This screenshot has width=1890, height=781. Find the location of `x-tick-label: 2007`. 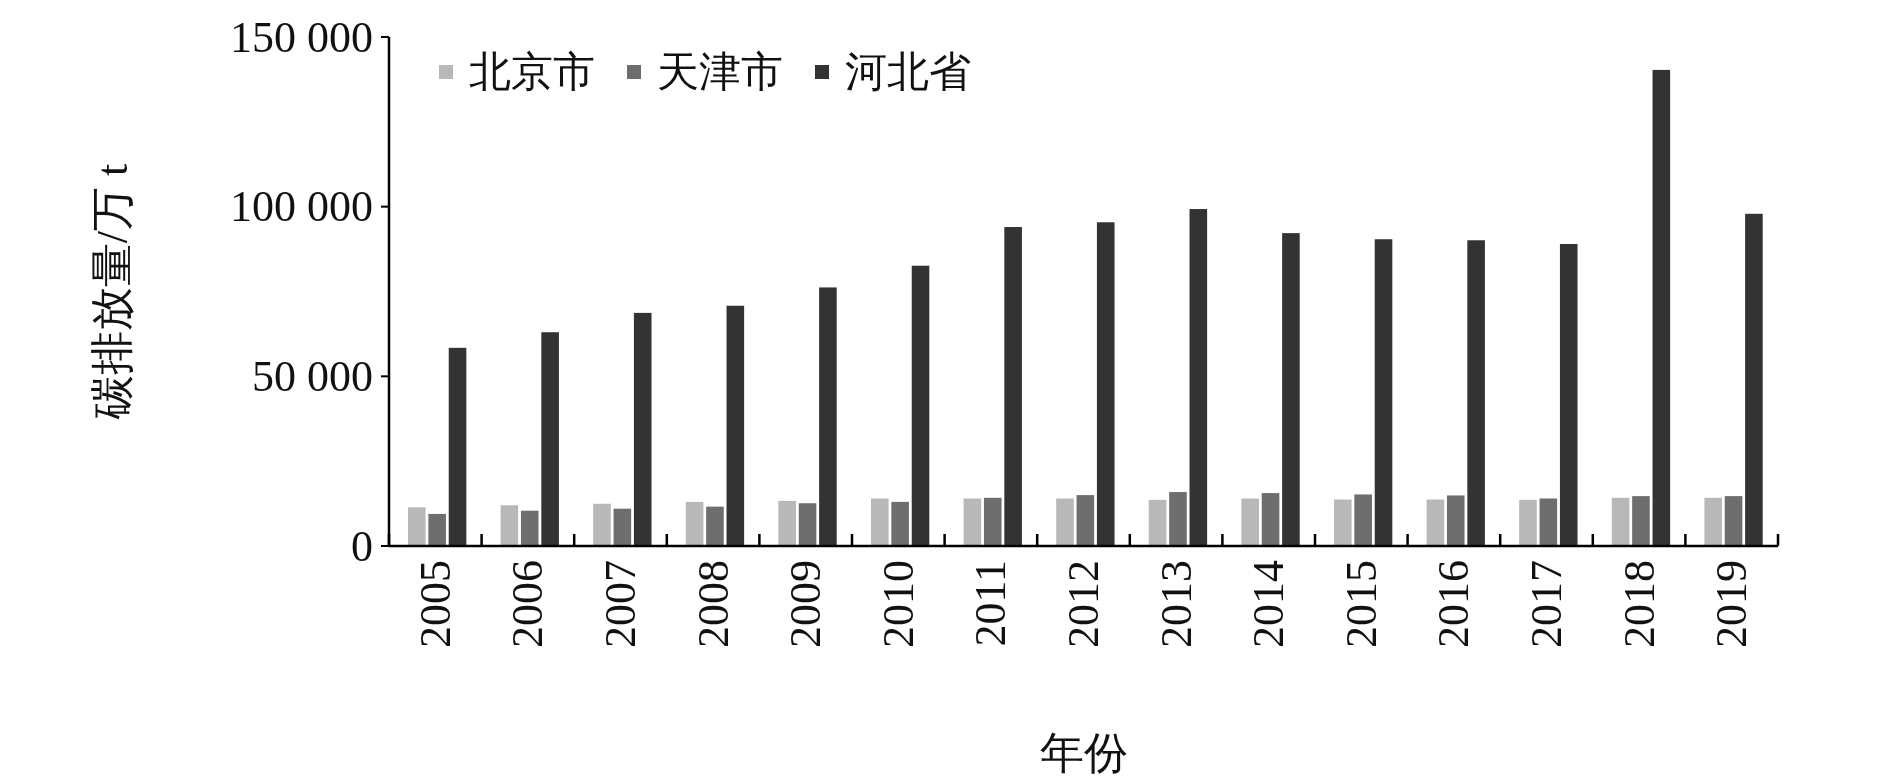

x-tick-label: 2007 is located at coordinates (620, 604).